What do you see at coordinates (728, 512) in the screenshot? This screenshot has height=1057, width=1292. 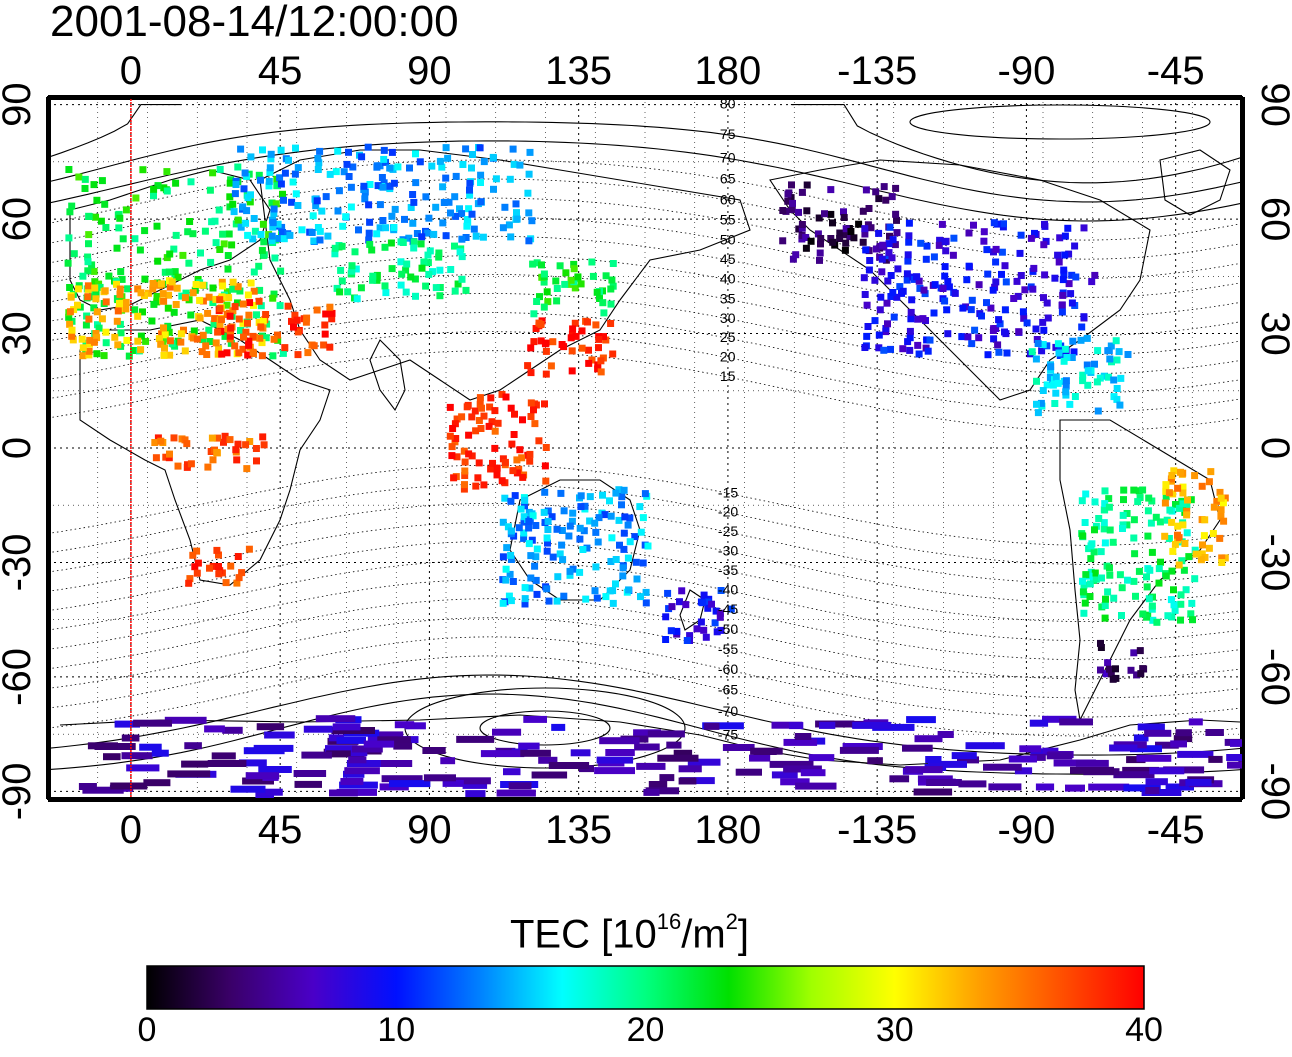 I see `mlat-label: -20` at bounding box center [728, 512].